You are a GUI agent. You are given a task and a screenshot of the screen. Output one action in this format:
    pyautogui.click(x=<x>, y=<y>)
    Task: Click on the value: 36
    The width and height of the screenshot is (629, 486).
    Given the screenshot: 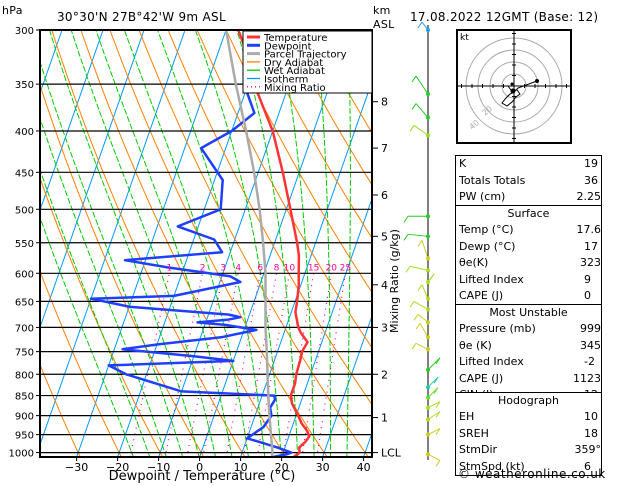 What is the action you would take?
    pyautogui.click(x=591, y=180)
    